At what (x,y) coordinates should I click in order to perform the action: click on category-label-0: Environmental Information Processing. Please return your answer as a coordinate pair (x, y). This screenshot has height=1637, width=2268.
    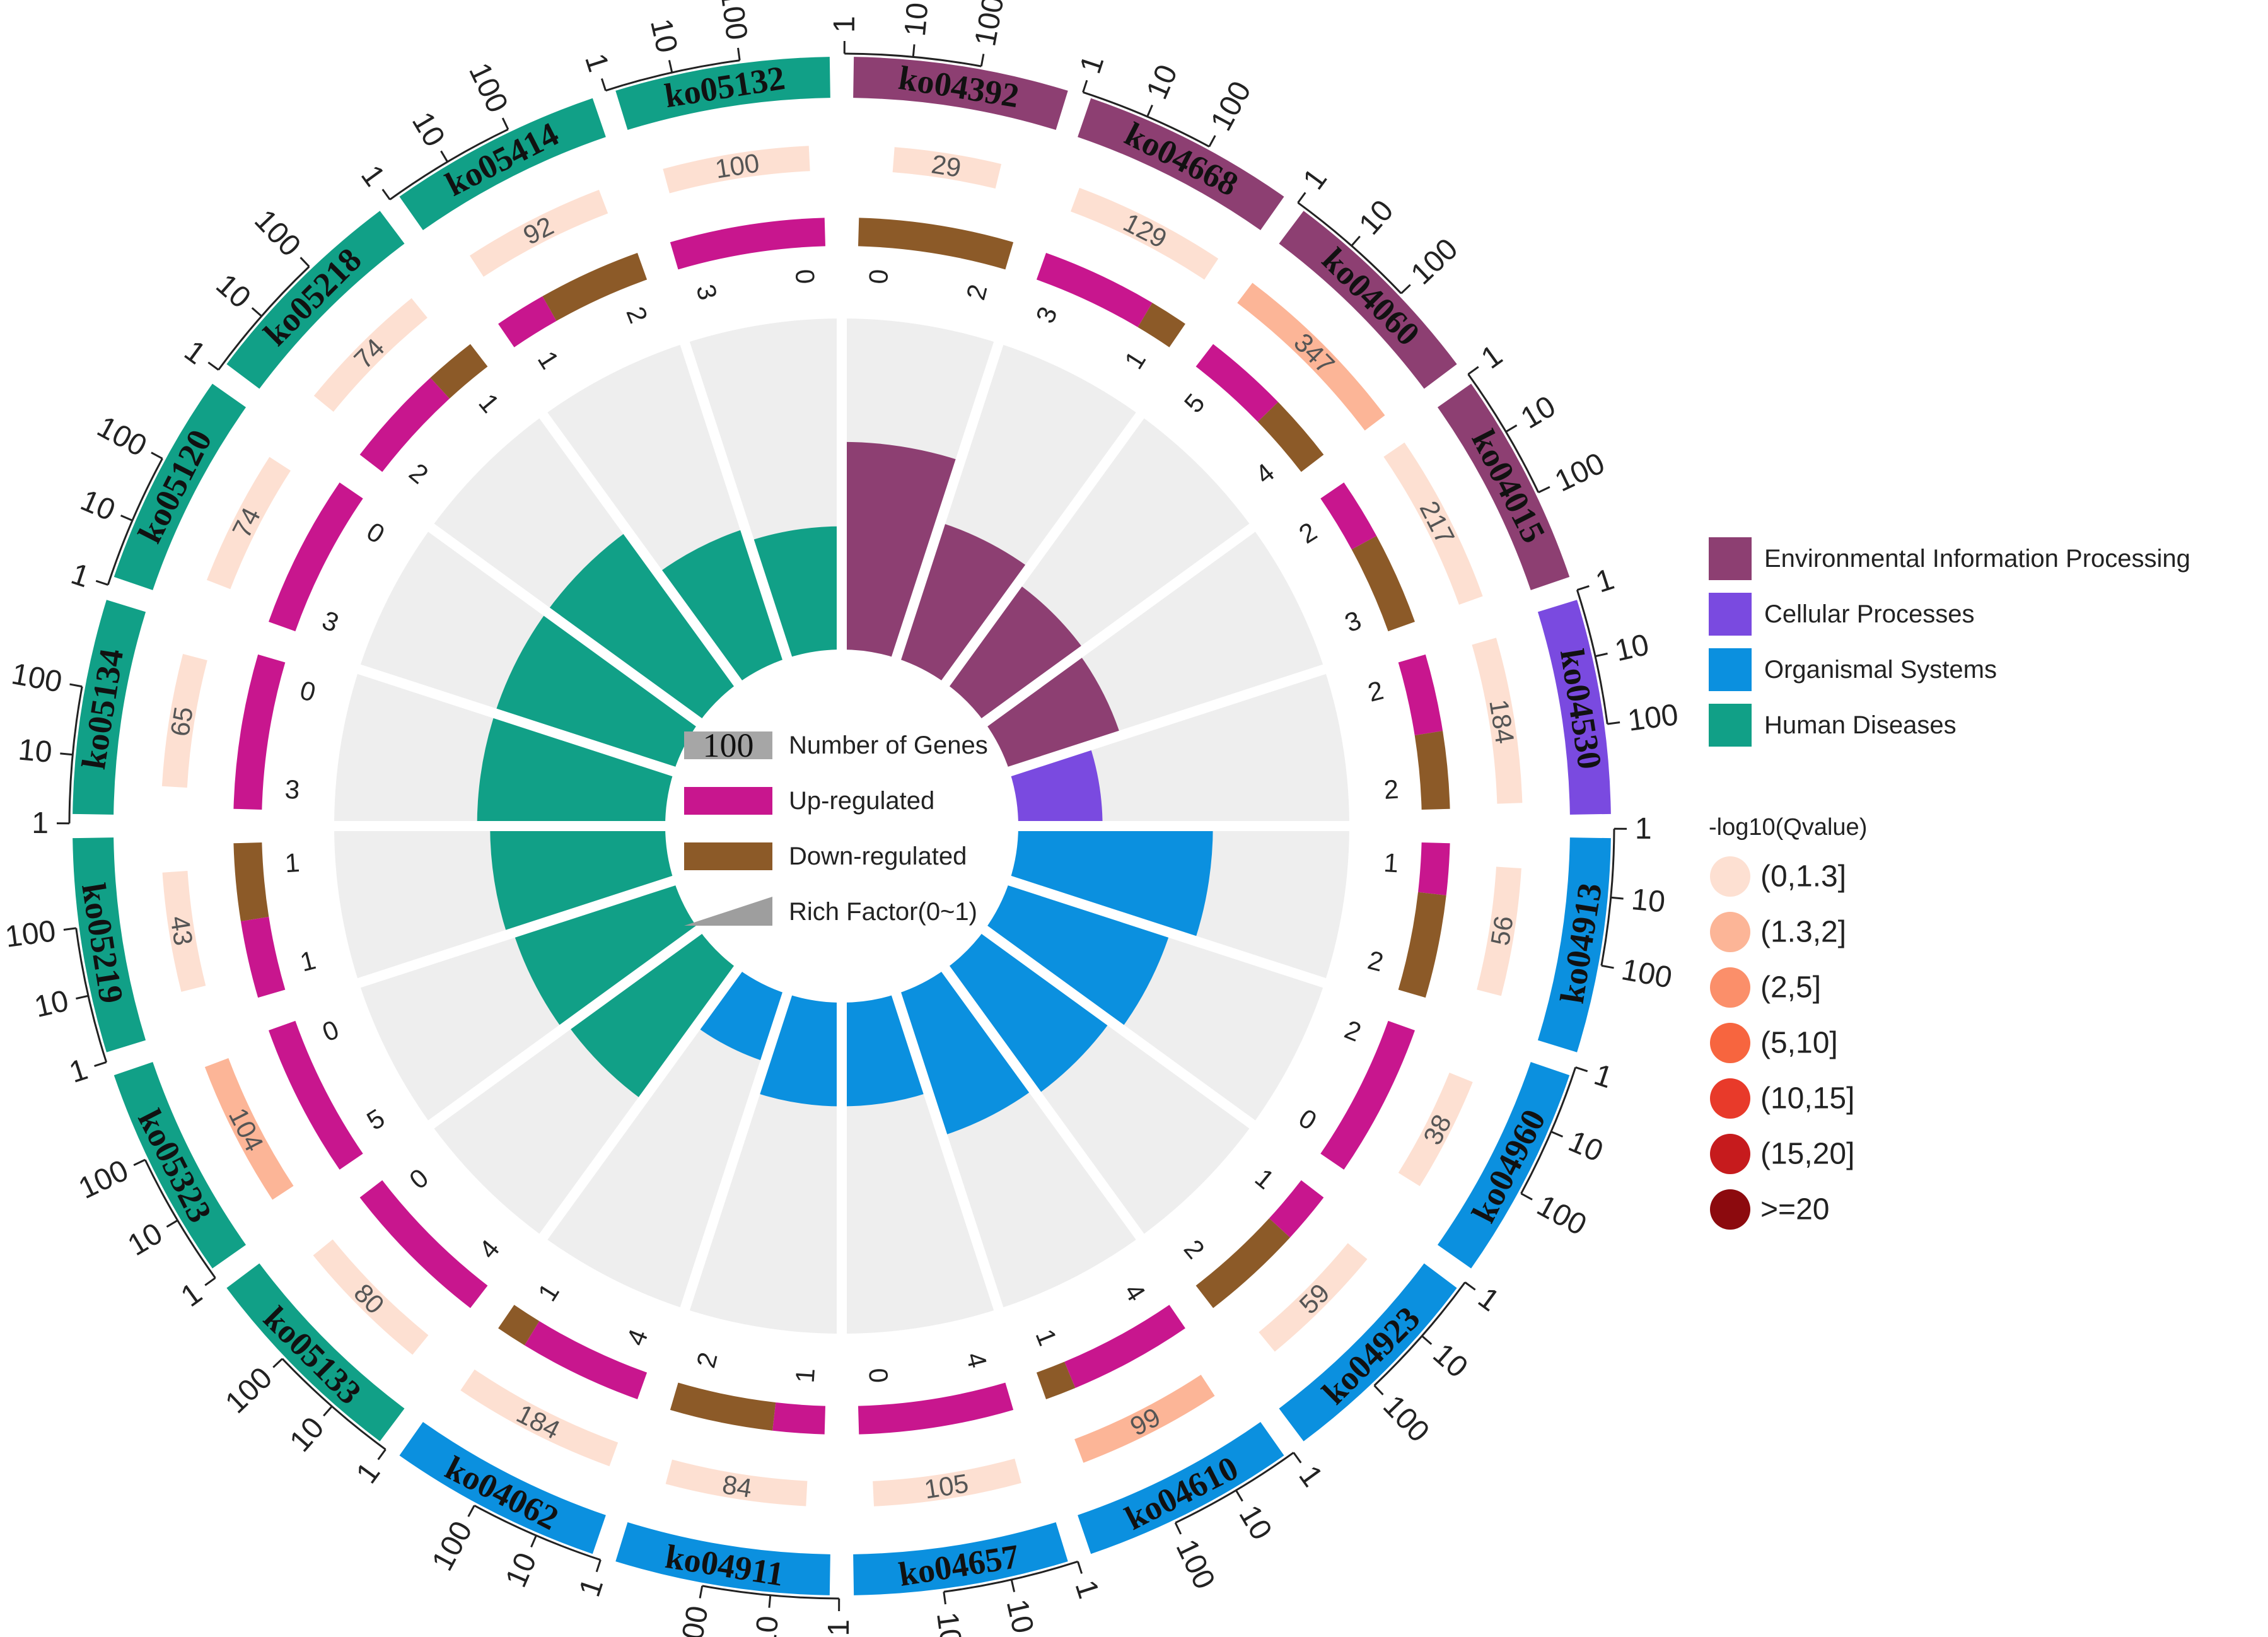
    Looking at the image, I should click on (1977, 559).